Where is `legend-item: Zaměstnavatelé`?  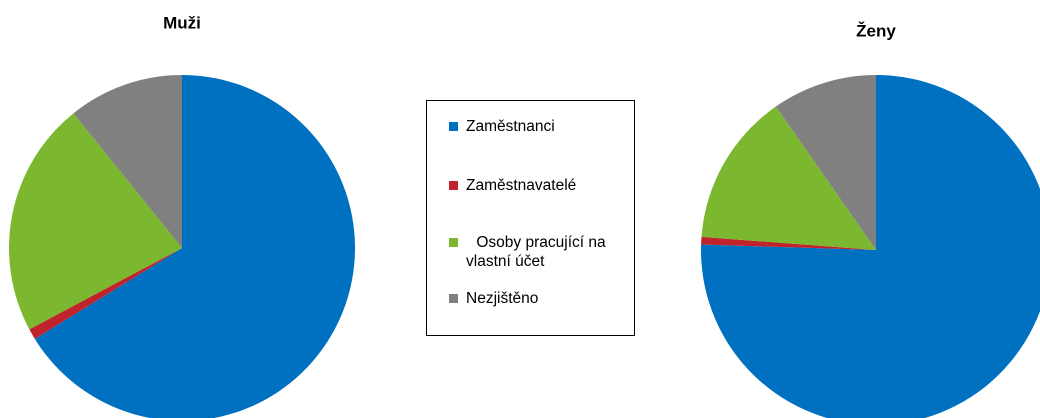
legend-item: Zaměstnavatelé is located at coordinates (539, 185).